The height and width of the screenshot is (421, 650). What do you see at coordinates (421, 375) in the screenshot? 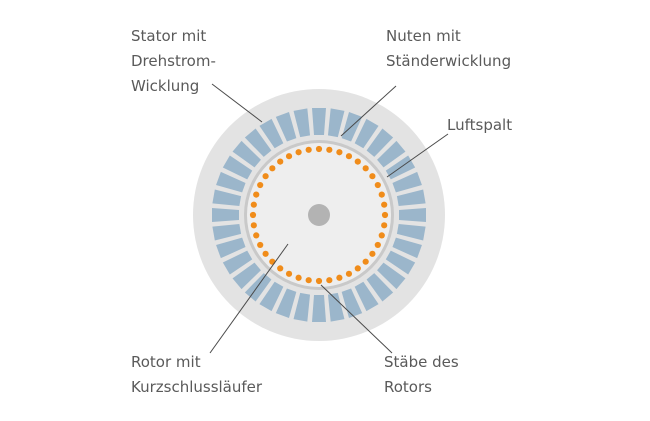
I see `label-staebe: Stäbe des Rotors` at bounding box center [421, 375].